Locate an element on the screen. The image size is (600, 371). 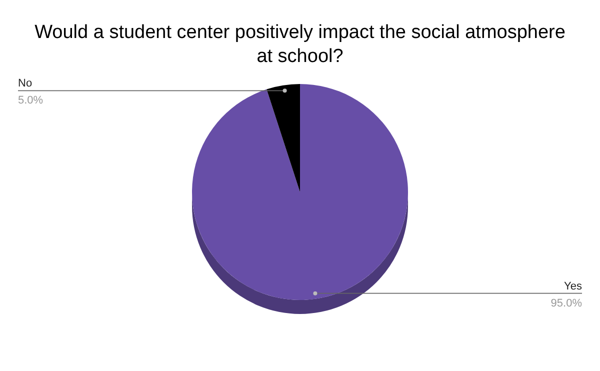
data-label: 5.0% is located at coordinates (31, 100).